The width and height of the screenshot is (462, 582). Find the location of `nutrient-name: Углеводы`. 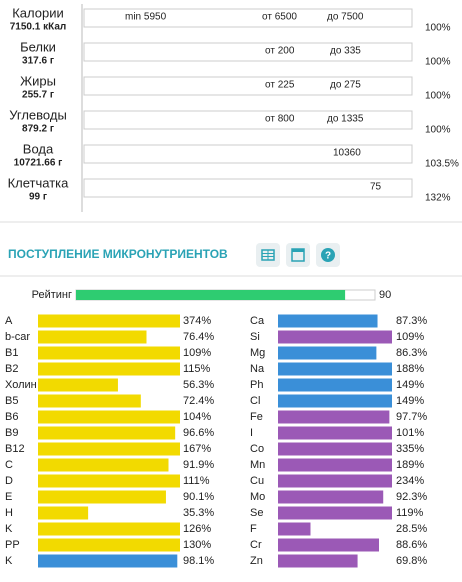

nutrient-name: Углеводы is located at coordinates (38, 114).